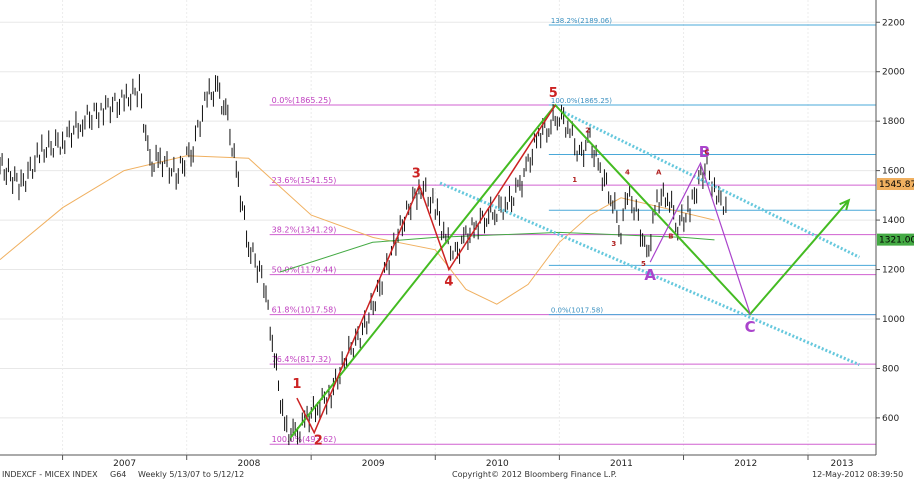 This screenshot has width=914, height=481. What do you see at coordinates (553, 93) in the screenshot?
I see `red-wave-label: 5` at bounding box center [553, 93].